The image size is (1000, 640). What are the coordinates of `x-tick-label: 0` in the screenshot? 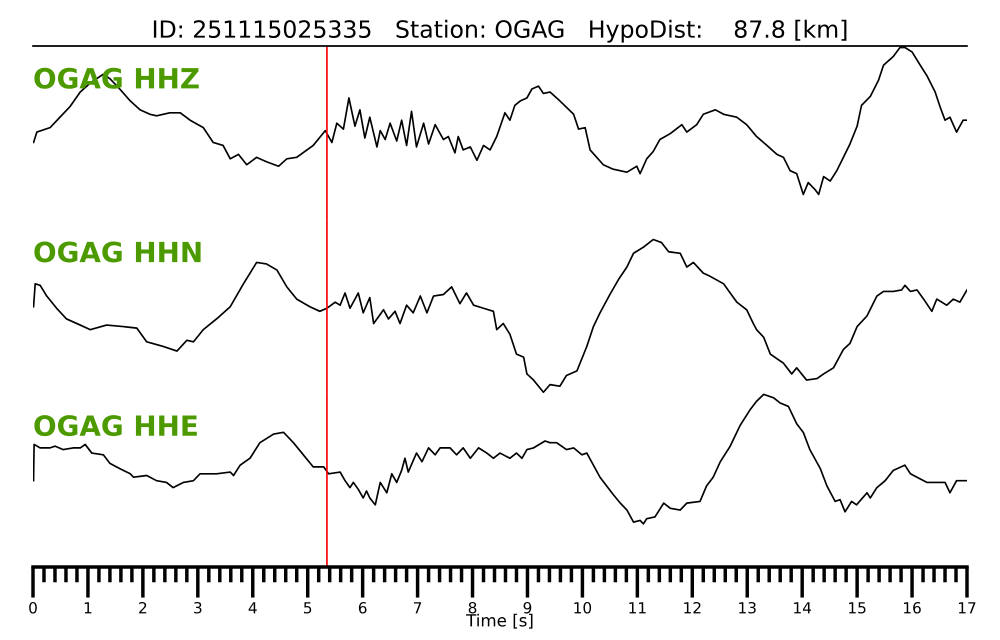 It's located at (33, 608).